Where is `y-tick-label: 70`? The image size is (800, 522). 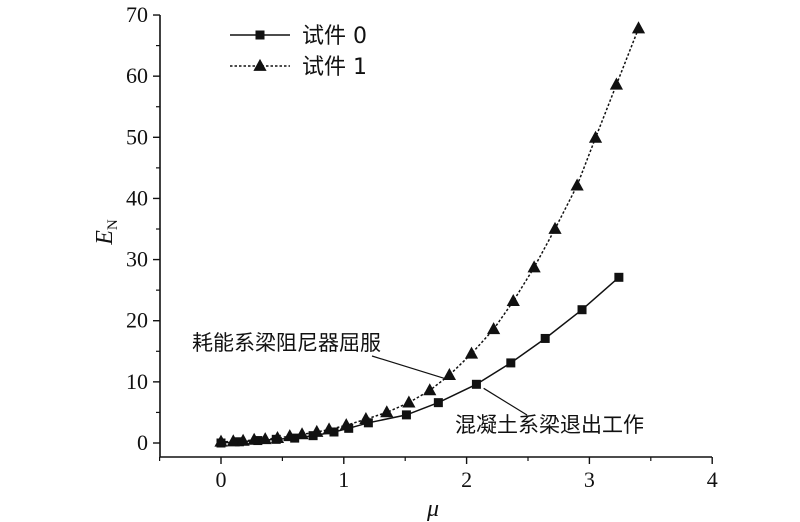
y-tick-label: 70 is located at coordinates (137, 14).